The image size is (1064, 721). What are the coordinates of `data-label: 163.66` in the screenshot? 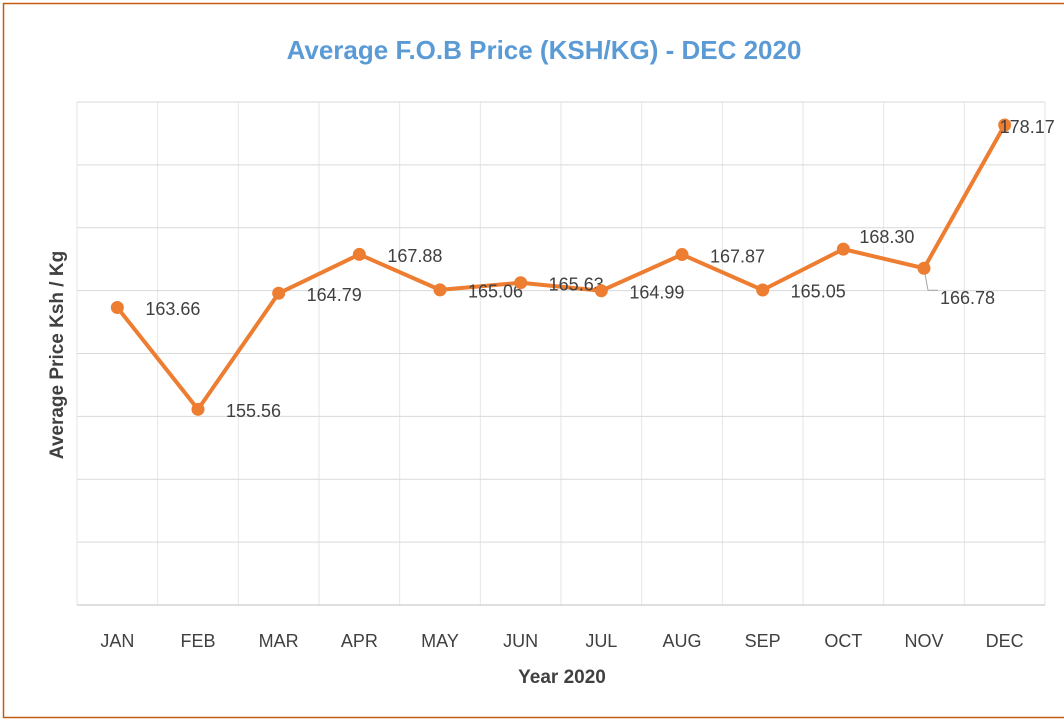 It's located at (172, 309).